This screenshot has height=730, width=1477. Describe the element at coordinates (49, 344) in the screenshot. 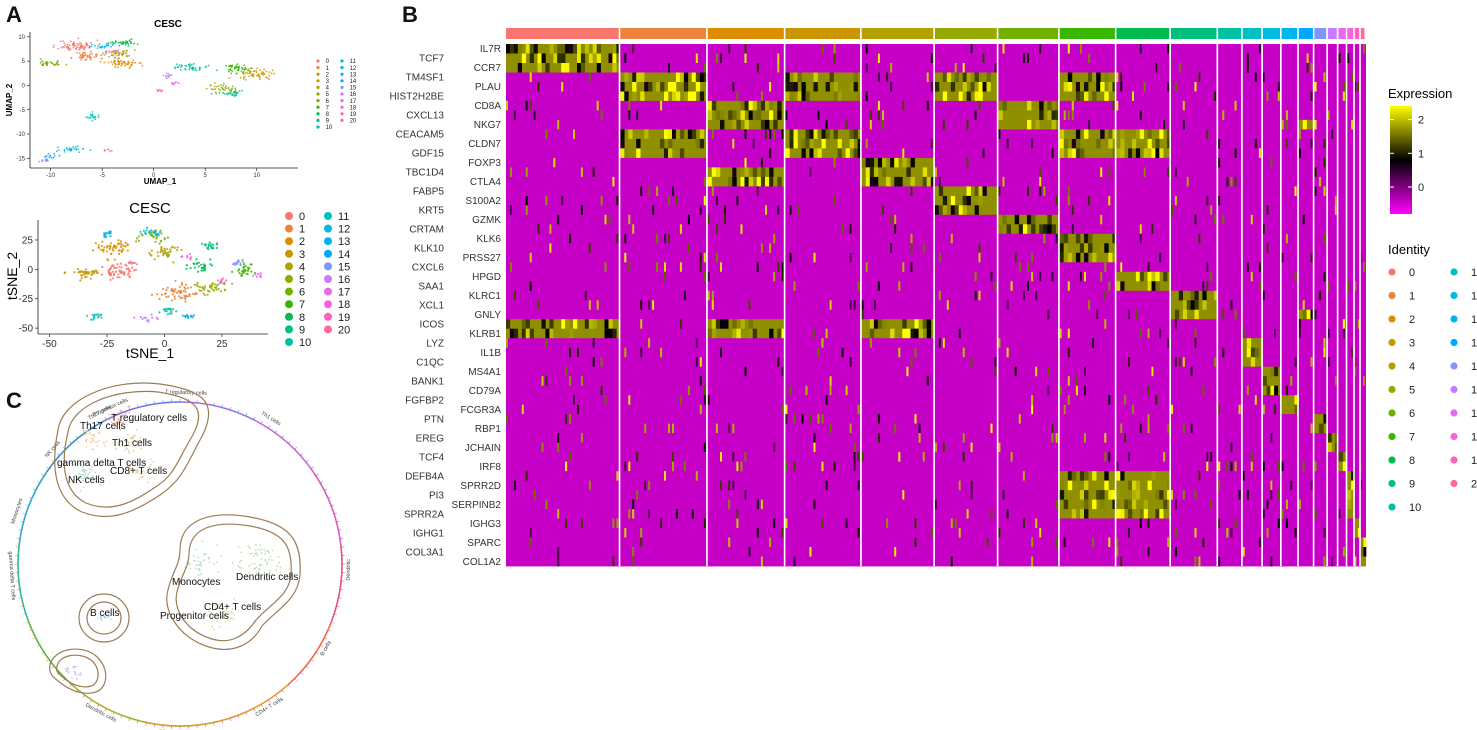

I see `x-tick-label: -50` at that location.